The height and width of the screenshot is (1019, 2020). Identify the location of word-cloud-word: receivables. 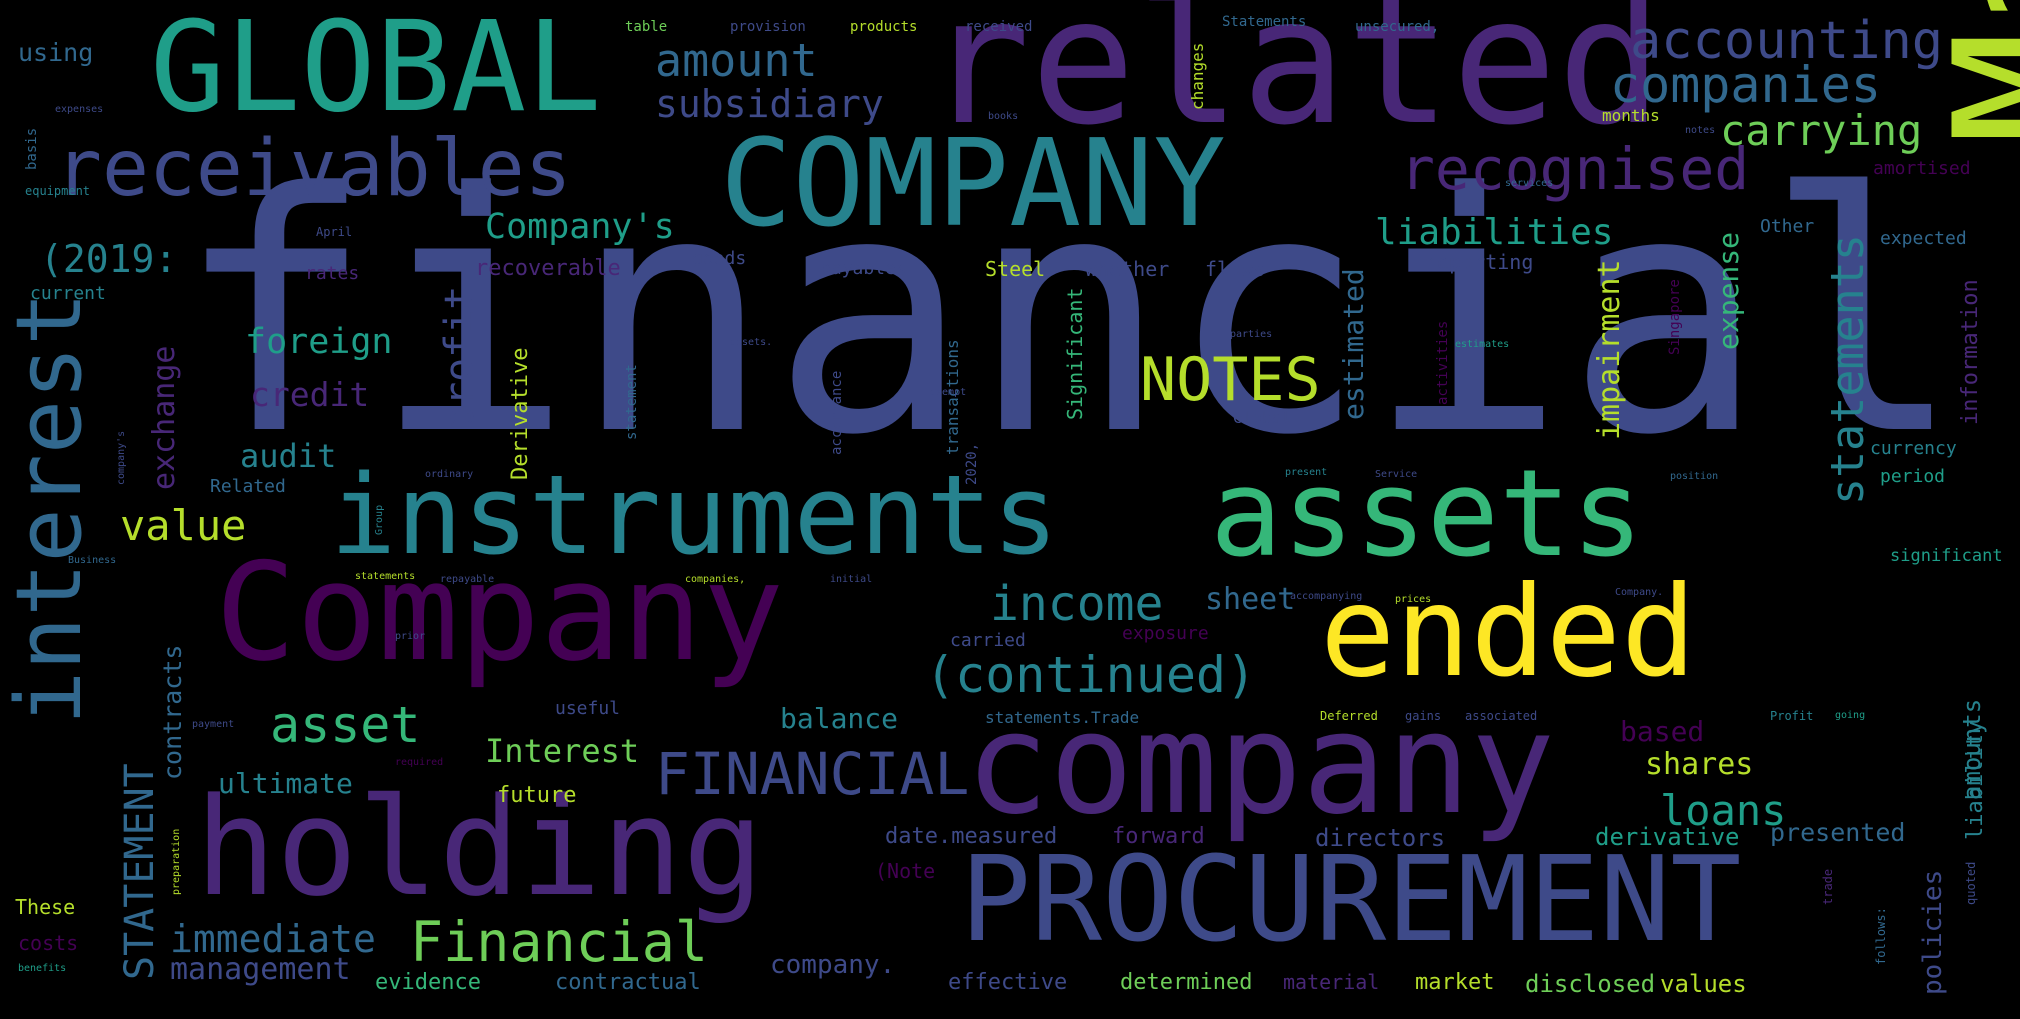
(313, 169).